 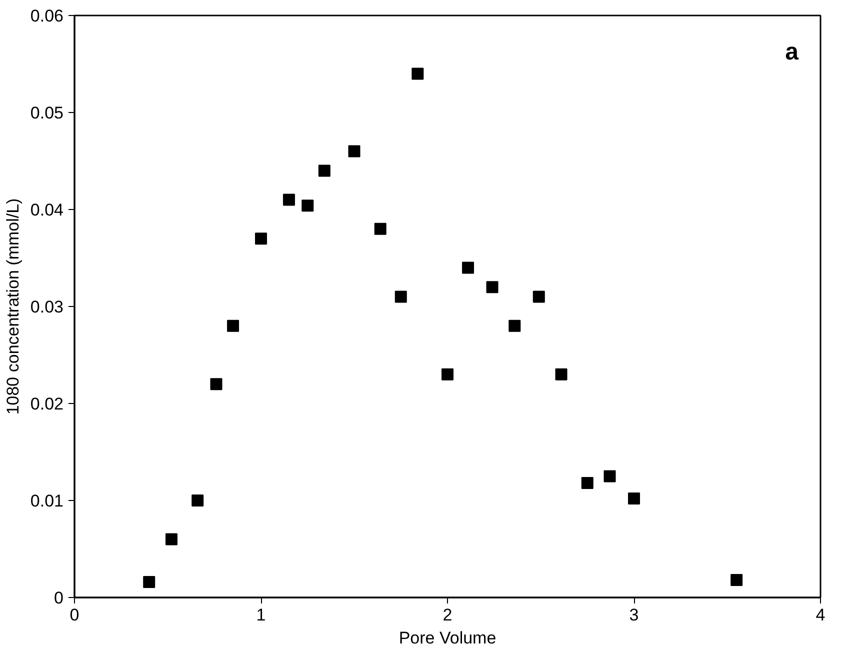 I want to click on x-tick-label: 2, so click(x=447, y=615).